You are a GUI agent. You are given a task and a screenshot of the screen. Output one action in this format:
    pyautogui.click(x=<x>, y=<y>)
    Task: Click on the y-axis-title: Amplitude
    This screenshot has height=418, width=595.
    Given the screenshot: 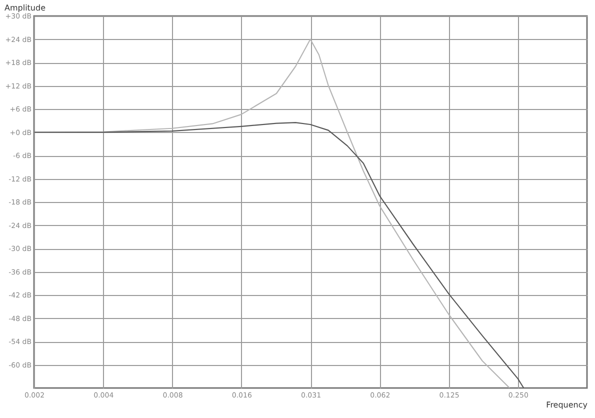 What is the action you would take?
    pyautogui.click(x=25, y=8)
    